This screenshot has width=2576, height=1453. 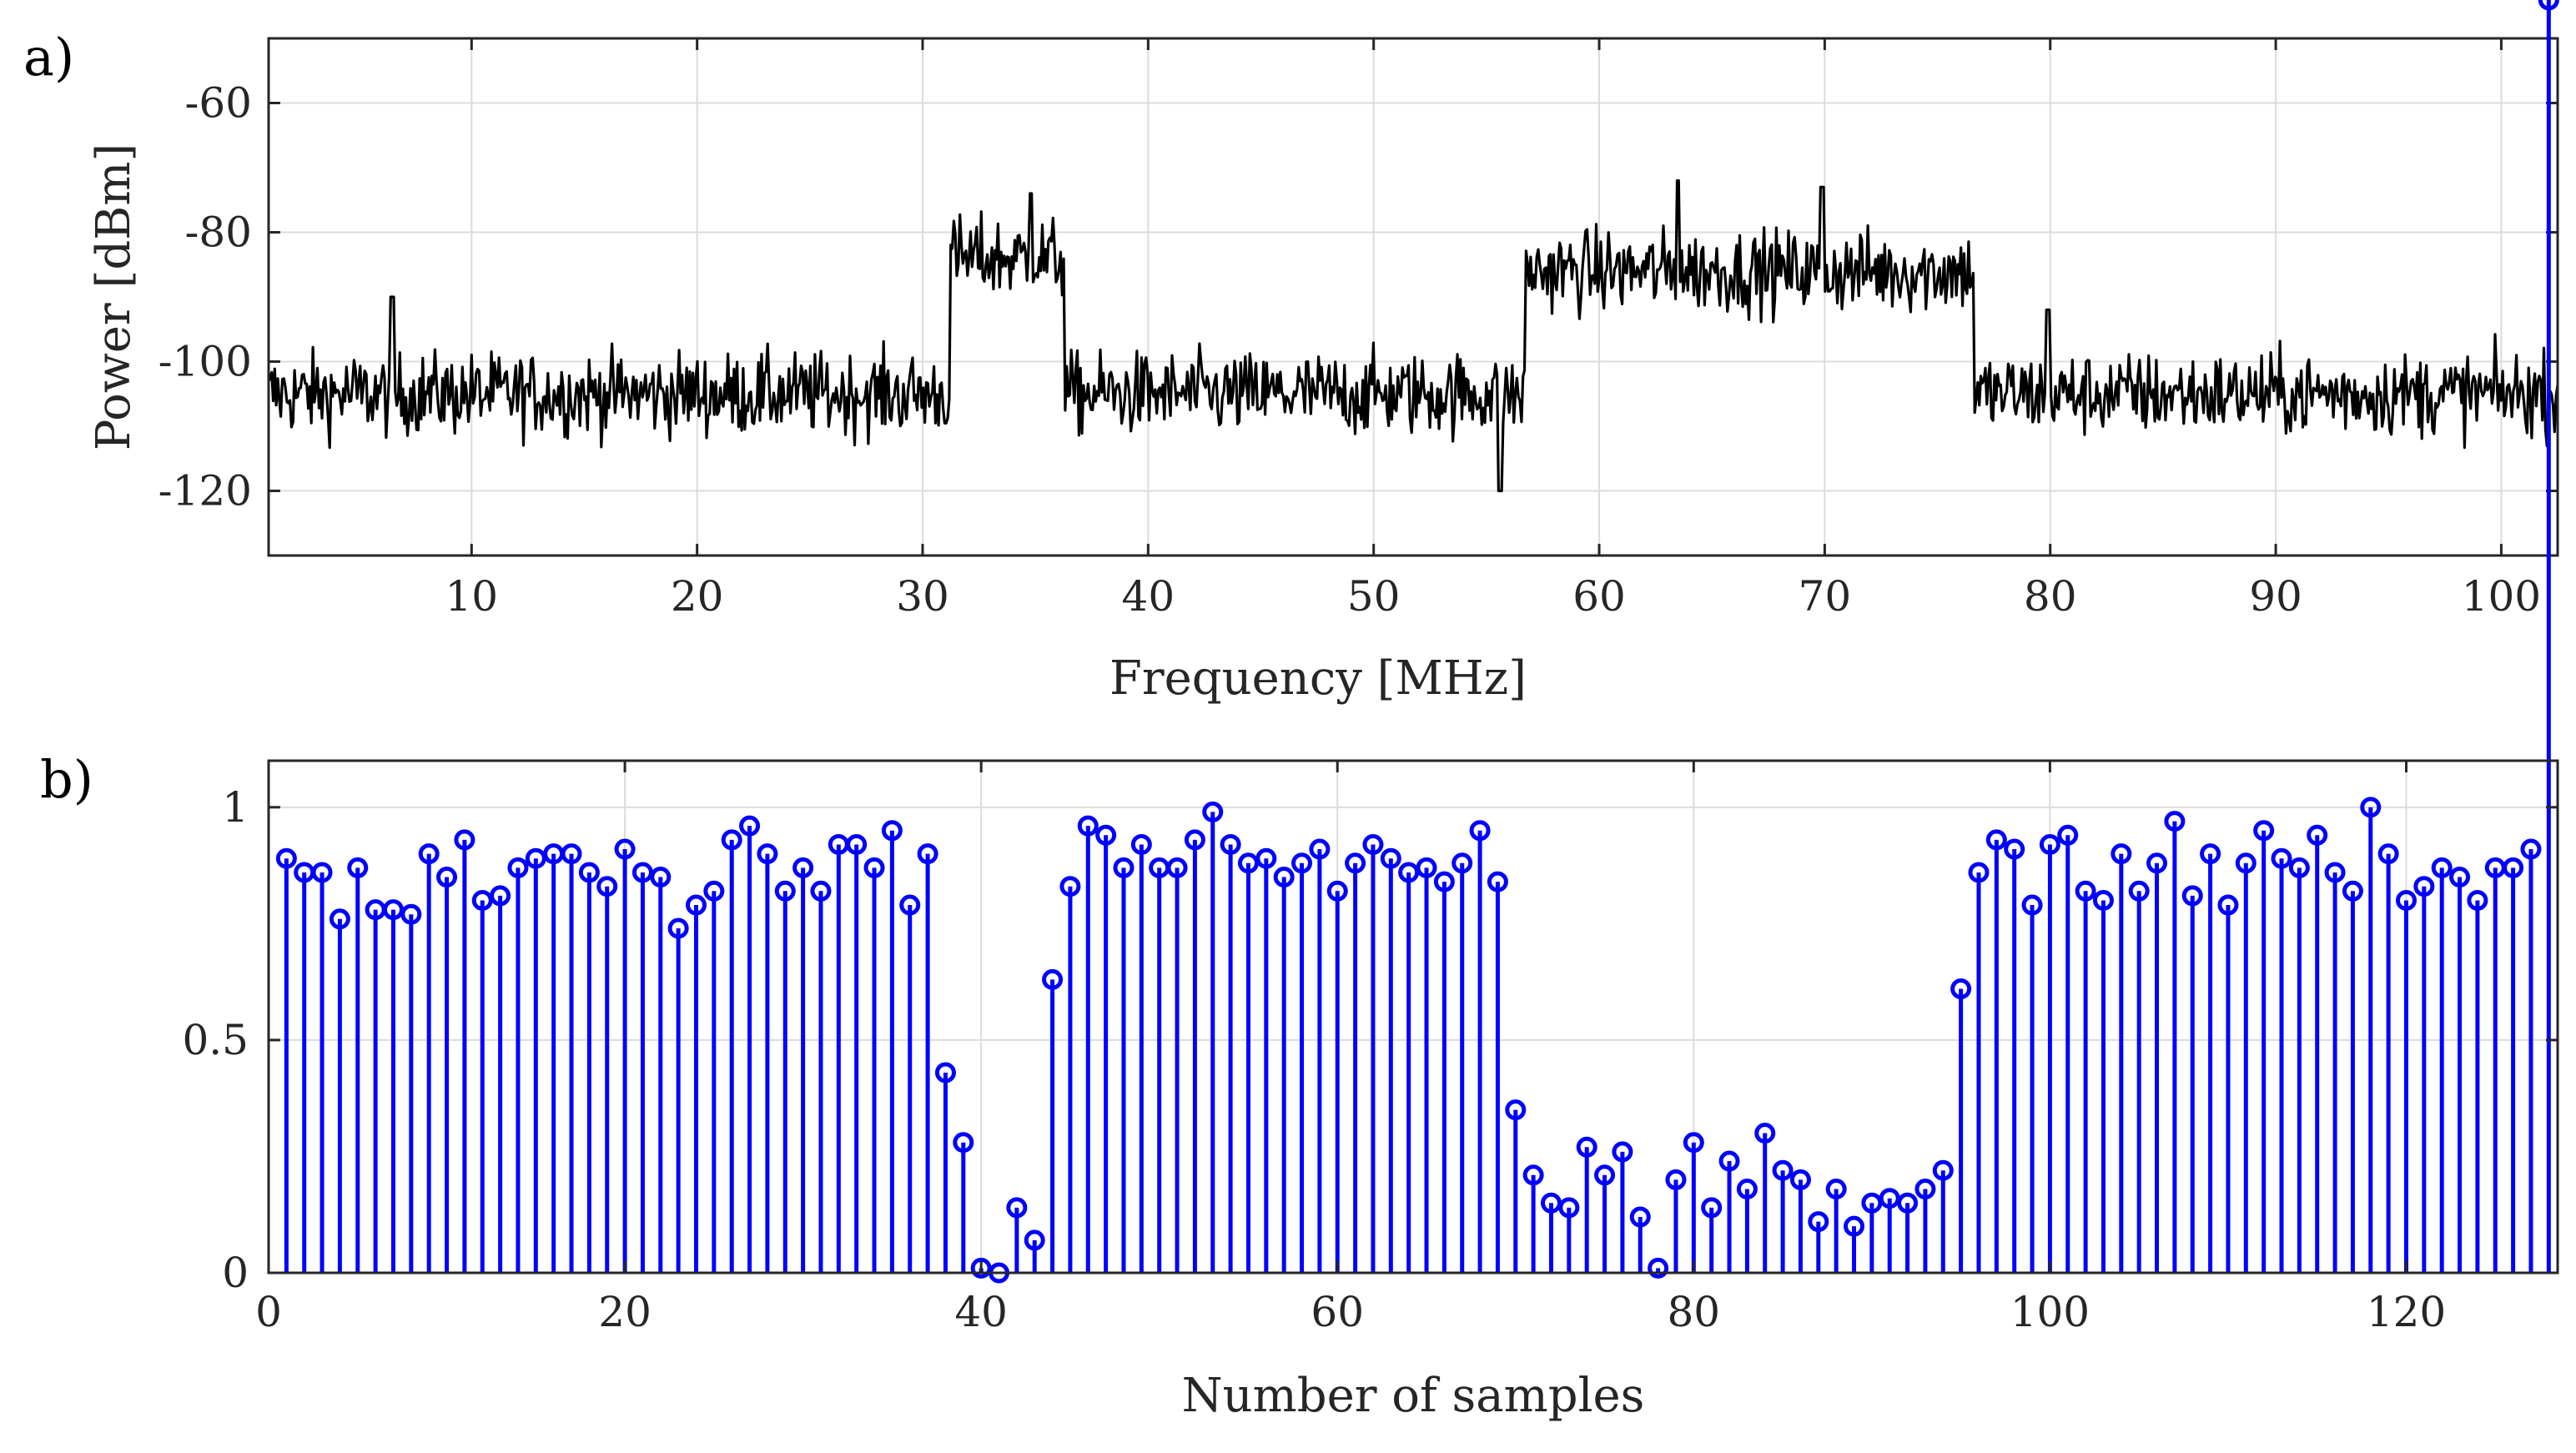 I want to click on stem-x-tick-label: 60, so click(x=1337, y=1312).